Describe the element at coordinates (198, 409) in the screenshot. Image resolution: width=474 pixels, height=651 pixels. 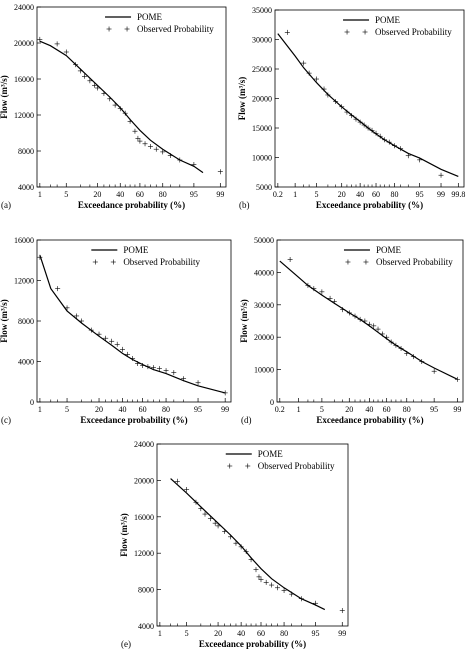
I see `x-tick-label: 95` at that location.